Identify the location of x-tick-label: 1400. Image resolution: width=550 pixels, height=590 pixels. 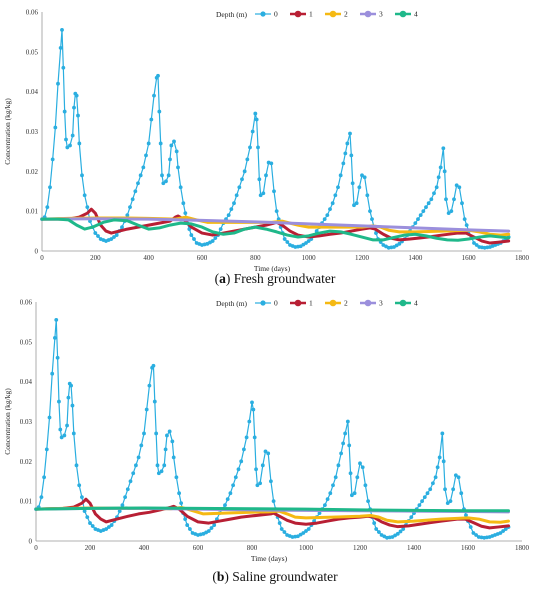
(415, 258).